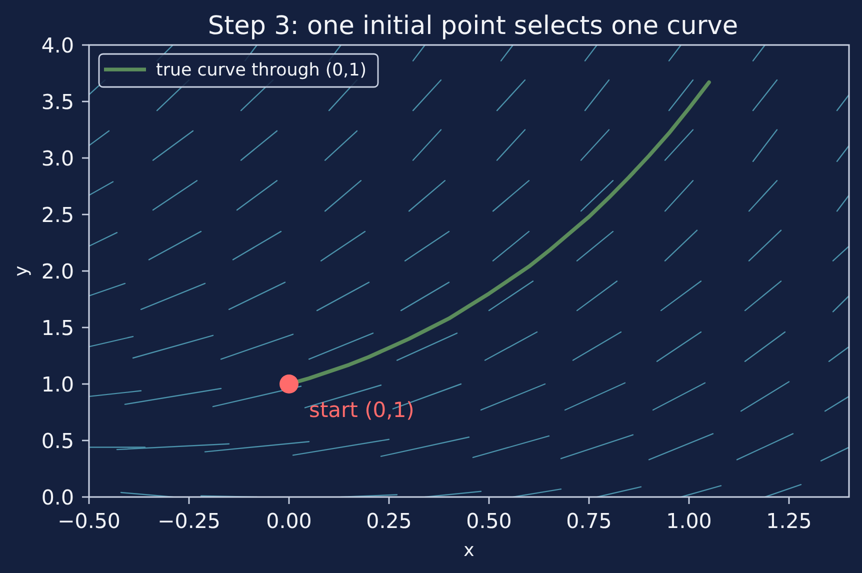  I want to click on x-tick-label: −0.50, so click(89, 521).